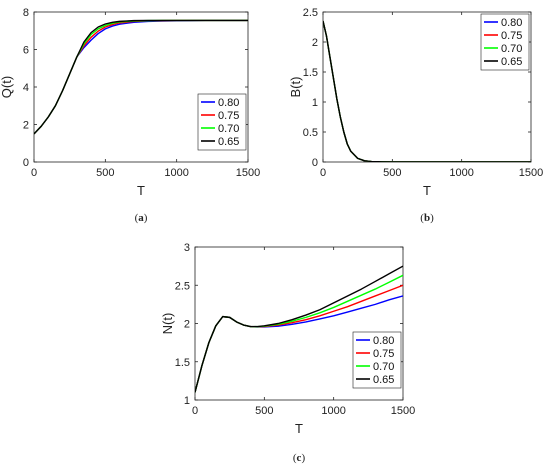 The image size is (550, 468). I want to click on y-tick-label: 4, so click(26, 88).